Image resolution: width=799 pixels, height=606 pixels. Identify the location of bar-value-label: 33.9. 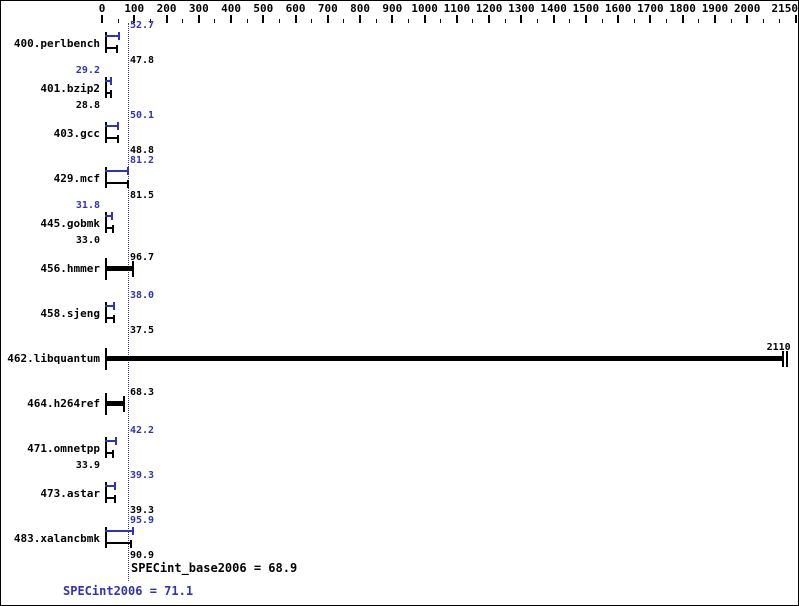
(87, 465).